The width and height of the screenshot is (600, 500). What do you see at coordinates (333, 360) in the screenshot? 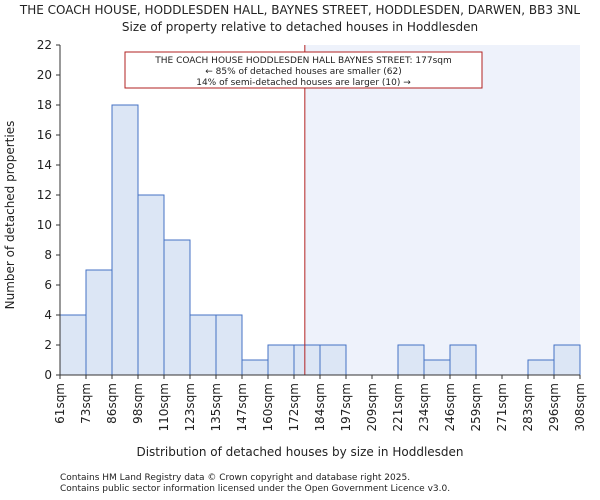
I see `bar-184sqm` at bounding box center [333, 360].